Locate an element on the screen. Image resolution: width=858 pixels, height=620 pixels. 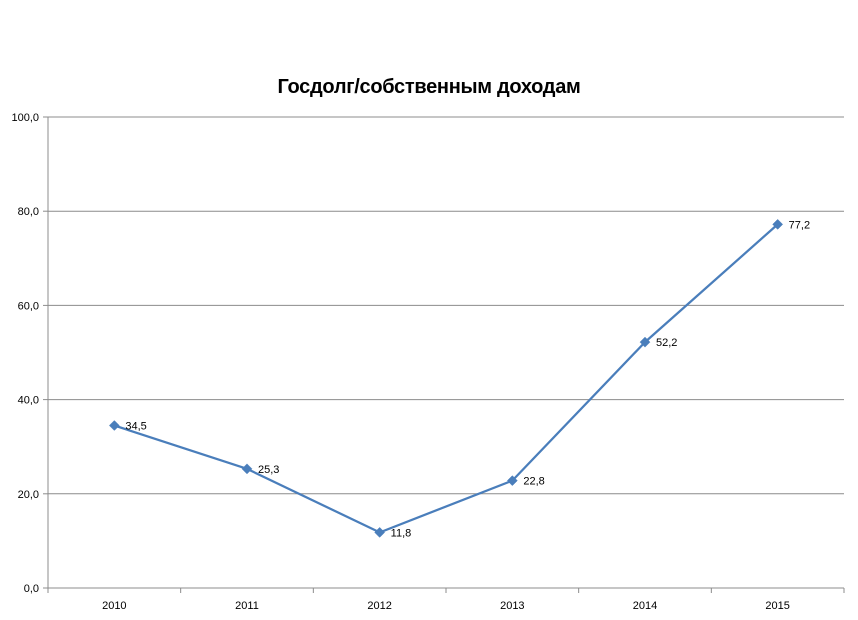
x-tick-label: 2014 is located at coordinates (645, 606).